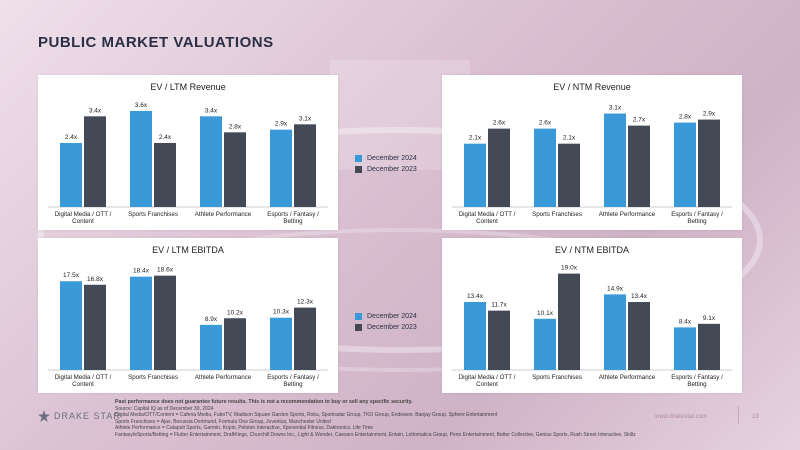 Image resolution: width=800 pixels, height=450 pixels. Describe the element at coordinates (305, 118) in the screenshot. I see `data-label: 3.1x` at that location.